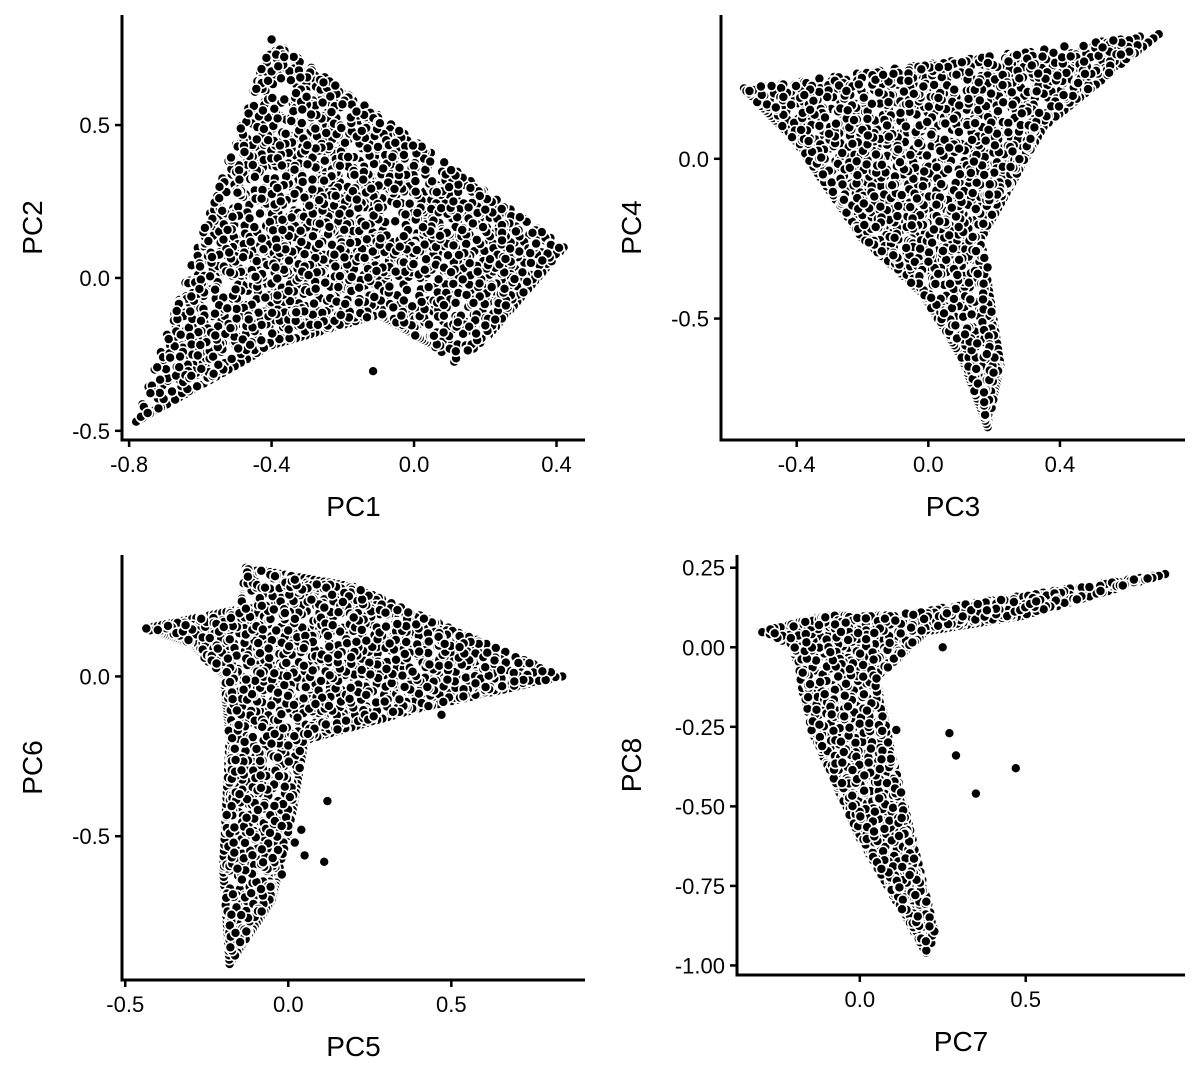 This screenshot has width=1200, height=1080. What do you see at coordinates (32, 227) in the screenshot?
I see `y-axis-title: PC2` at bounding box center [32, 227].